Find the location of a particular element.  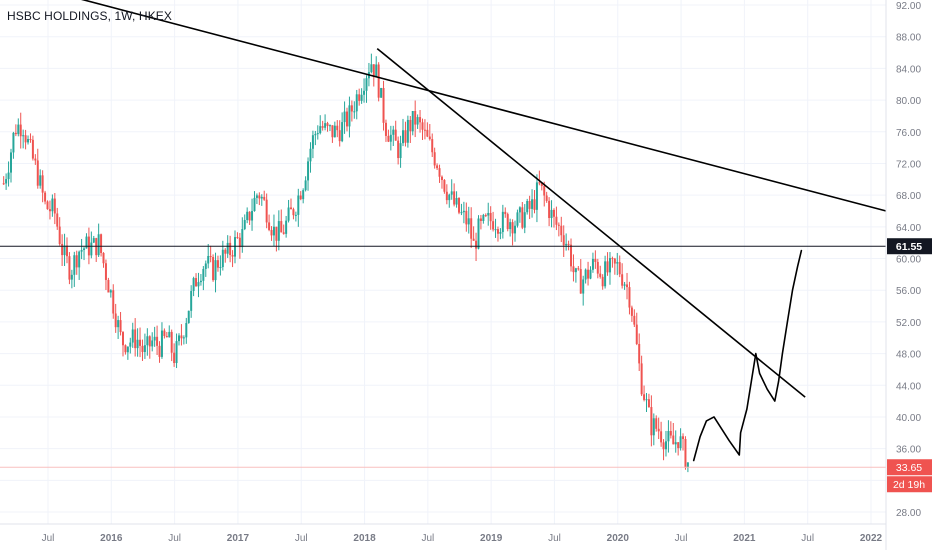

projection-path is located at coordinates (747, 355).